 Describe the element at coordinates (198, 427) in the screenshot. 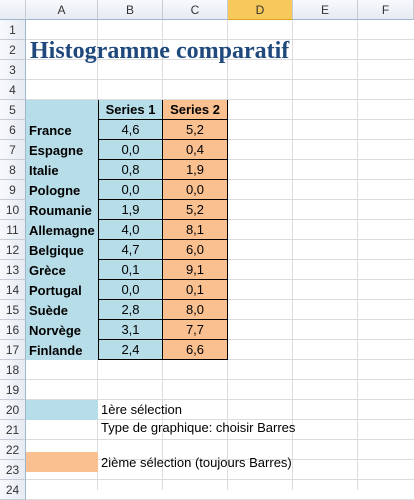

I see `chart-type-note: Type de graphique: choisir Barres` at that location.